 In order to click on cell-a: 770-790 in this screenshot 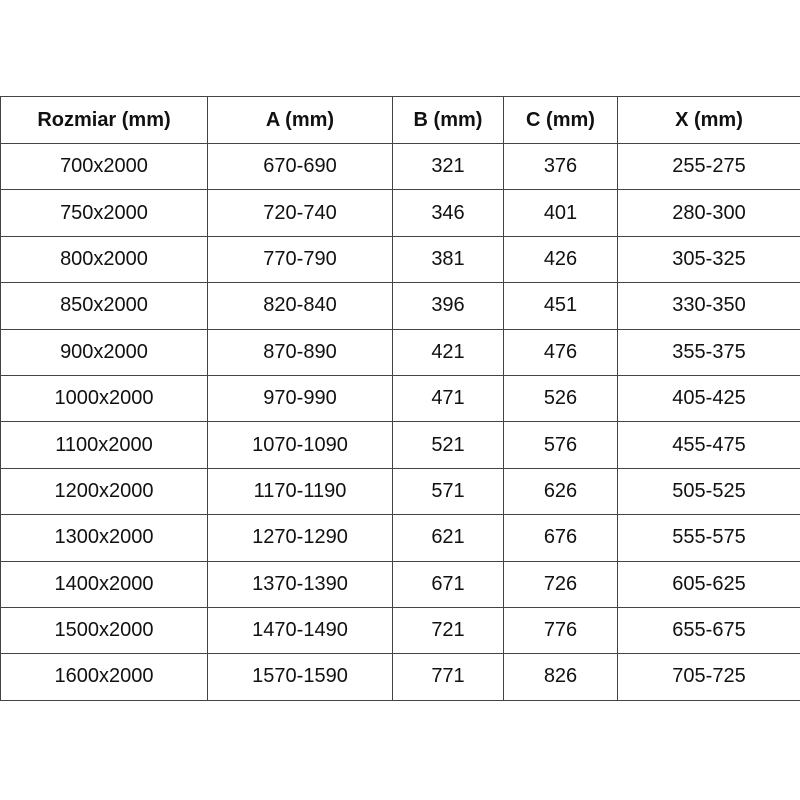, I will do `click(300, 259)`.